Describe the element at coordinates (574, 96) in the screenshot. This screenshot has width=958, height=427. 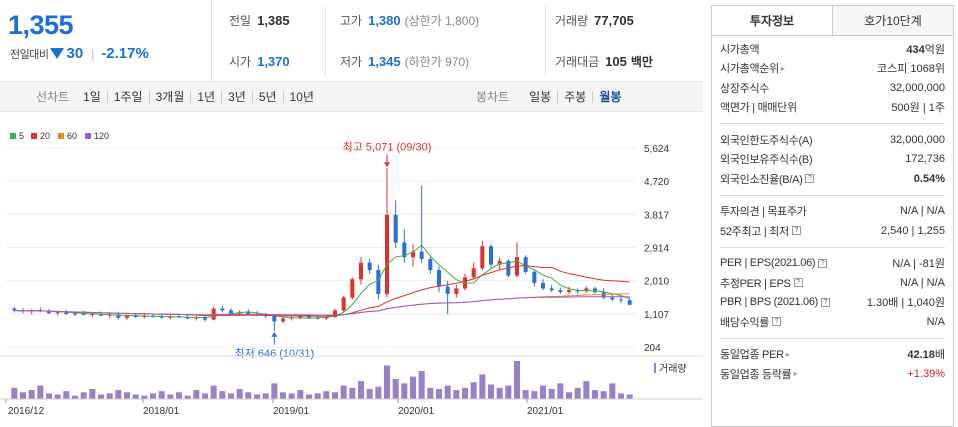
I see `candle-weekly: 주봉` at that location.